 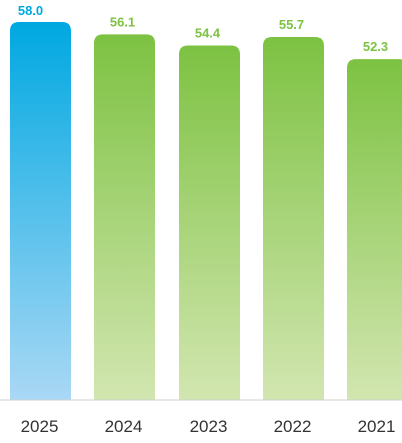 I want to click on bar-2023, so click(x=209, y=223).